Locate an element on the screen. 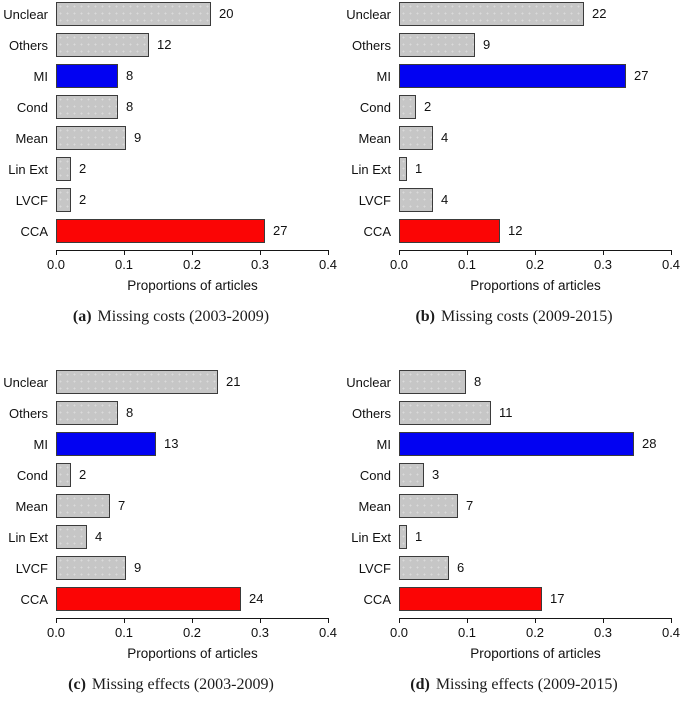  value-label: 24 is located at coordinates (256, 598).